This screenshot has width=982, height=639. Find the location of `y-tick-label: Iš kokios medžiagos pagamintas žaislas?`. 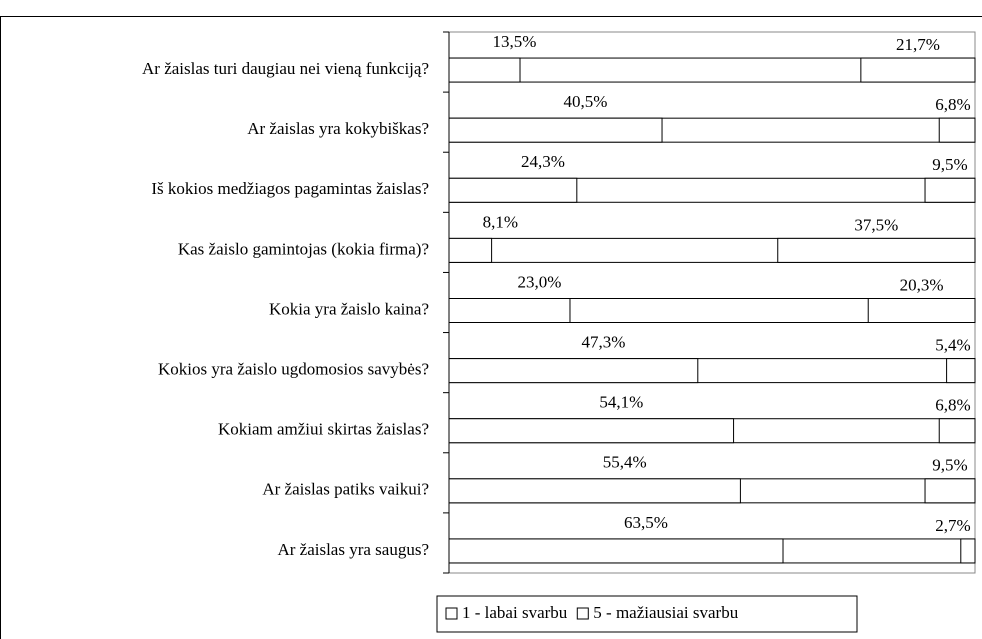

y-tick-label: Iš kokios medžiagos pagamintas žaislas? is located at coordinates (290, 188).